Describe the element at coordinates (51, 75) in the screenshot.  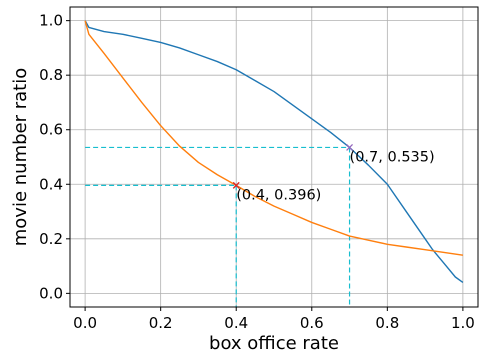
I see `y-tick-label: 0.8` at that location.